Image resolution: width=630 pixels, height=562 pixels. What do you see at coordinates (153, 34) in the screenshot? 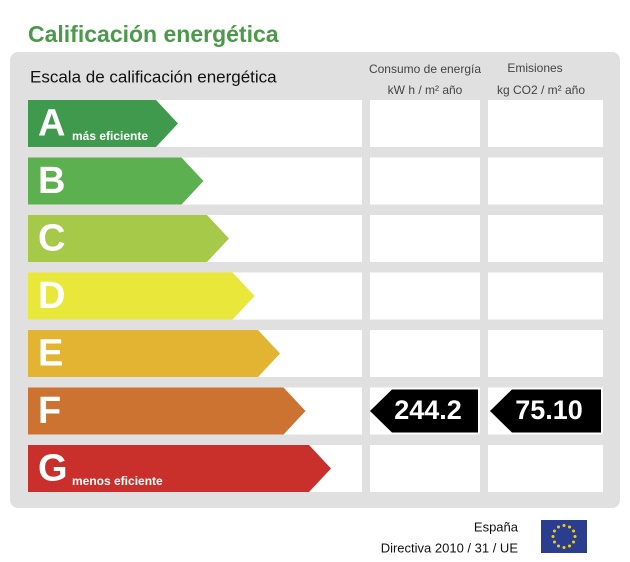
I see `title: Calificación energética` at bounding box center [153, 34].